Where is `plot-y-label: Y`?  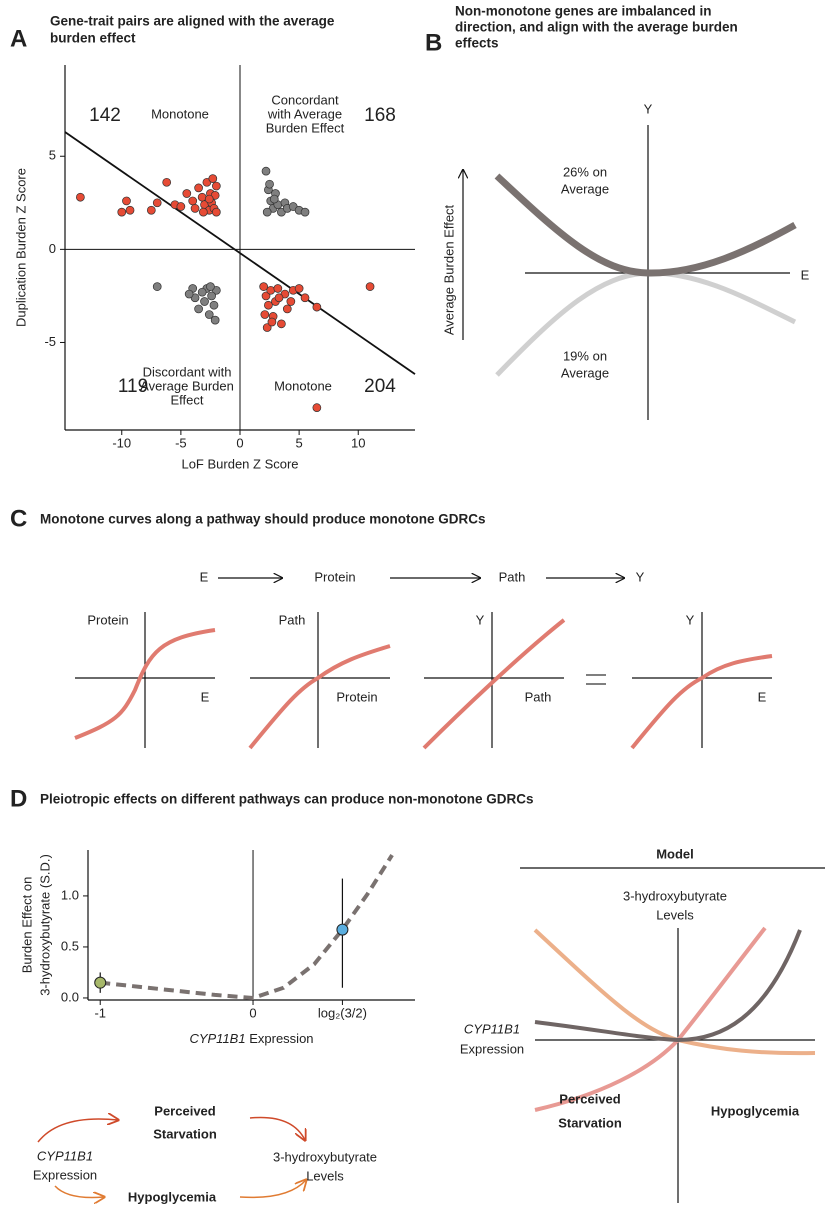 plot-y-label: Y is located at coordinates (480, 619).